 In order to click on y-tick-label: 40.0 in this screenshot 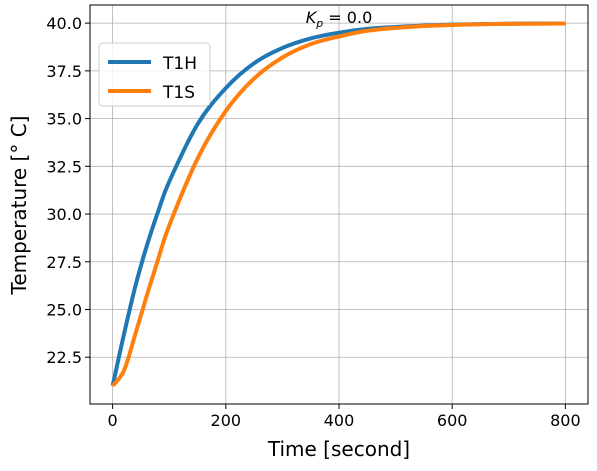, I will do `click(64, 23)`.